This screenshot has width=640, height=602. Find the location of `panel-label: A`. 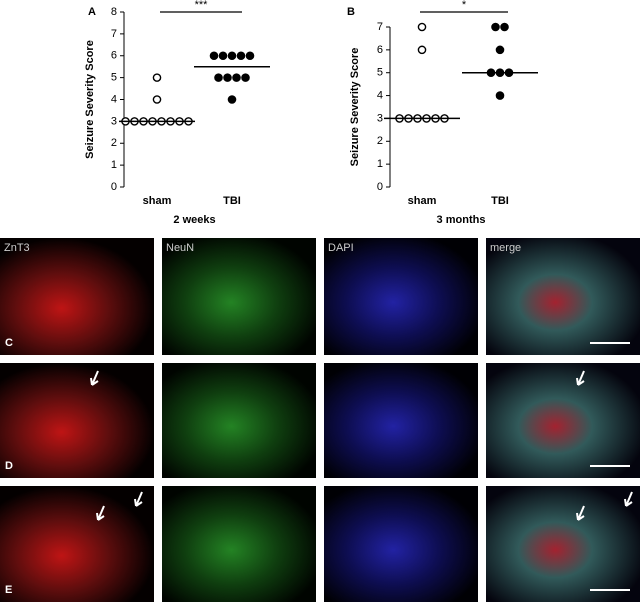

panel-label: A is located at coordinates (92, 12).